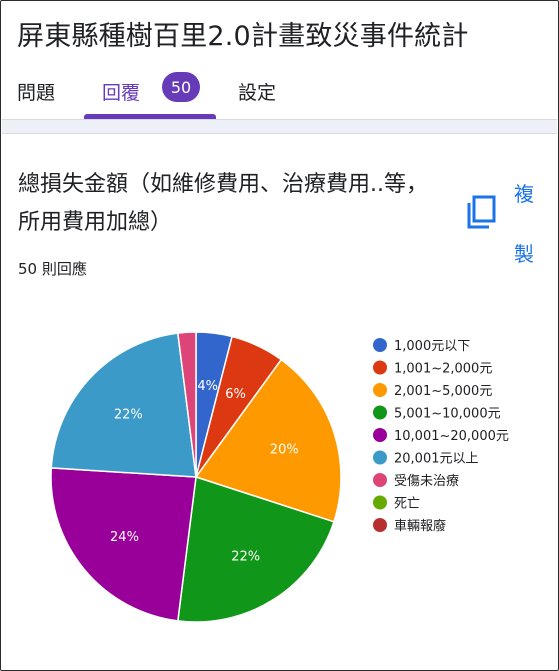 The image size is (559, 671). Describe the element at coordinates (432, 346) in the screenshot. I see `legend-label-1: 1,000元以下` at that location.